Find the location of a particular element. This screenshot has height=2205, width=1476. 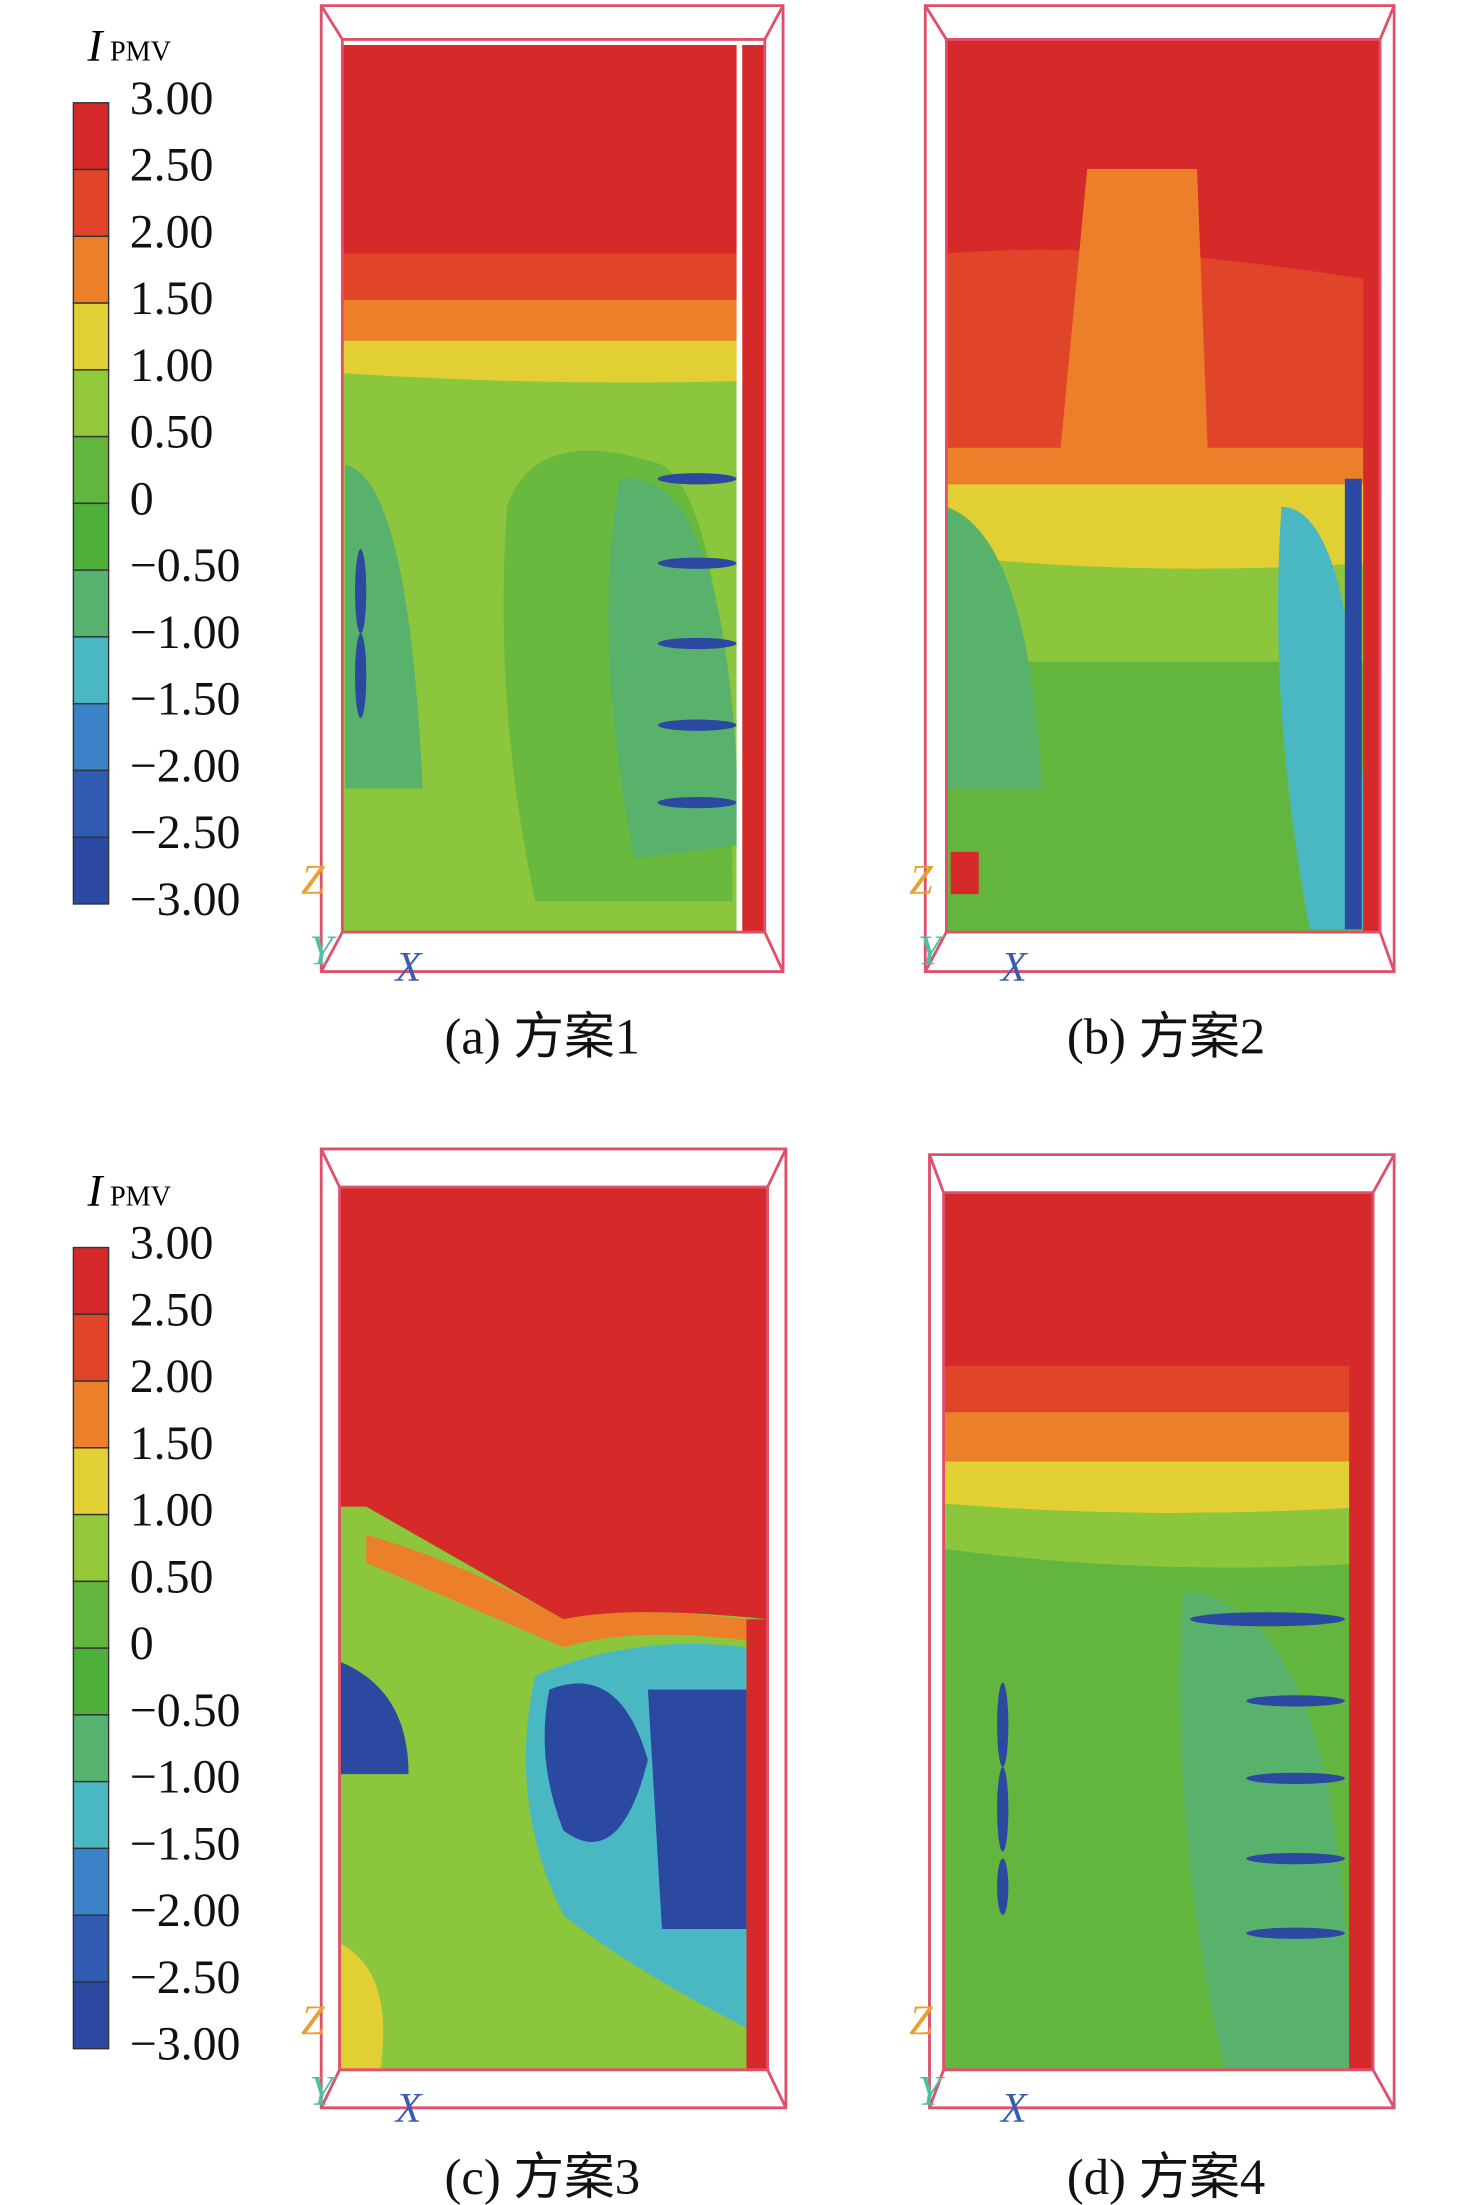

contour-panel-d is located at coordinates (1162, 1631).